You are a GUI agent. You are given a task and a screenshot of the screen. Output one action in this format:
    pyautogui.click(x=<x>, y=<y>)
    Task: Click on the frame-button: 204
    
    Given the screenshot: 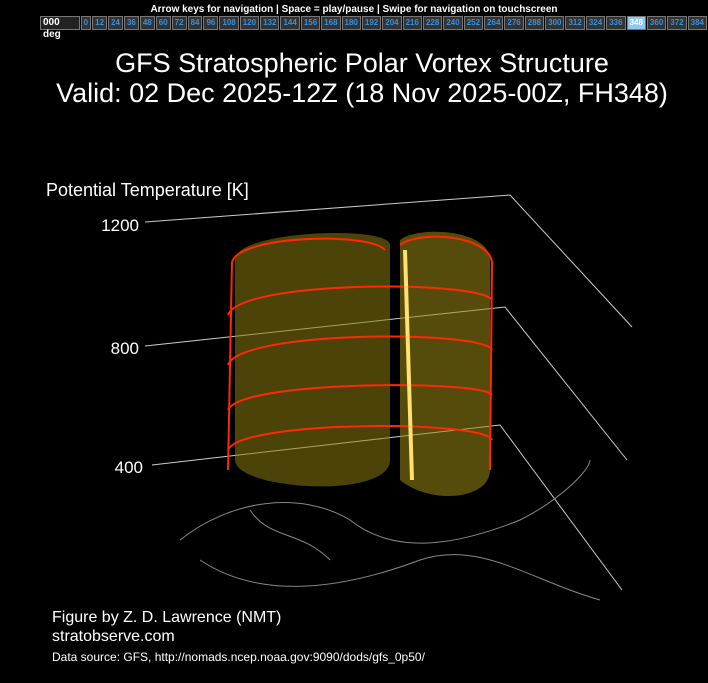 What is the action you would take?
    pyautogui.click(x=392, y=23)
    